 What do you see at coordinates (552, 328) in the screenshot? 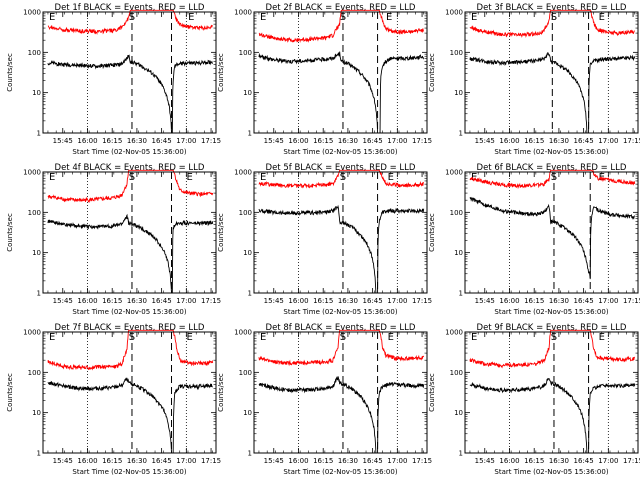
I see `chart-title: Det 9f BLACK = Events, RED = LLD` at bounding box center [552, 328].